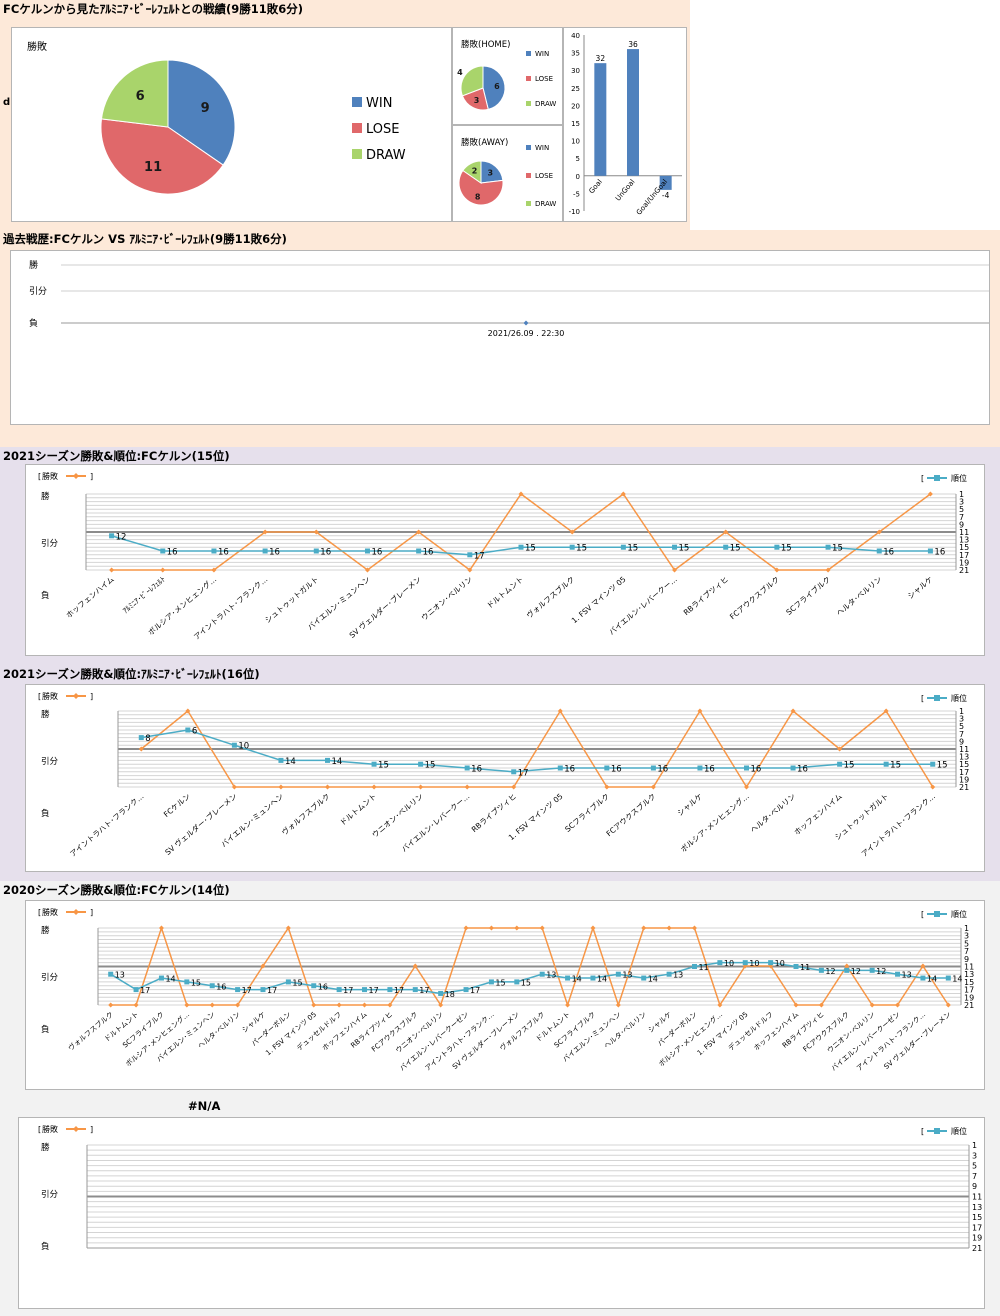  What do you see at coordinates (386, 155) in the screenshot?
I see `legend-label: DRAW` at bounding box center [386, 155].